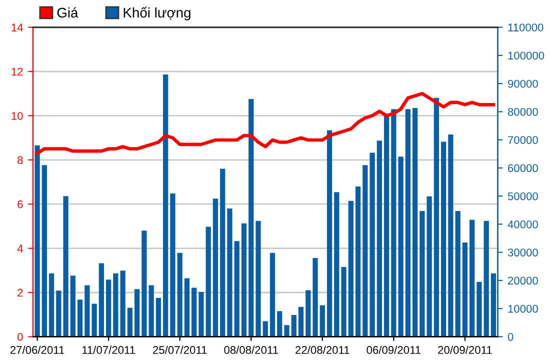  I want to click on x-tick-label: 06/09/2011, so click(393, 350).